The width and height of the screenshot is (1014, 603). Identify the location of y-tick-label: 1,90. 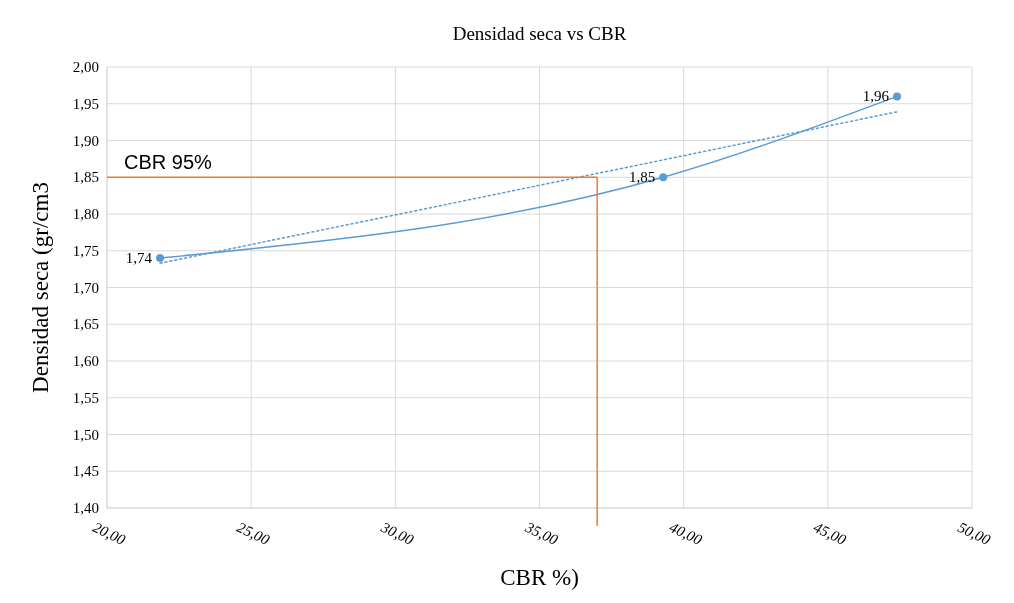
(85, 140).